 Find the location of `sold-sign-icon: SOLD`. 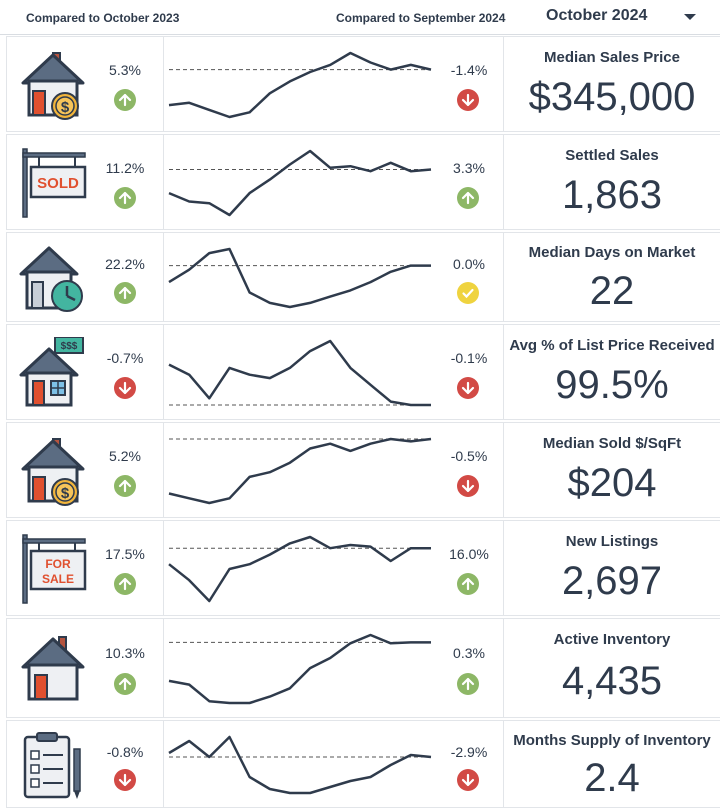

sold-sign-icon: SOLD is located at coordinates (53, 183).